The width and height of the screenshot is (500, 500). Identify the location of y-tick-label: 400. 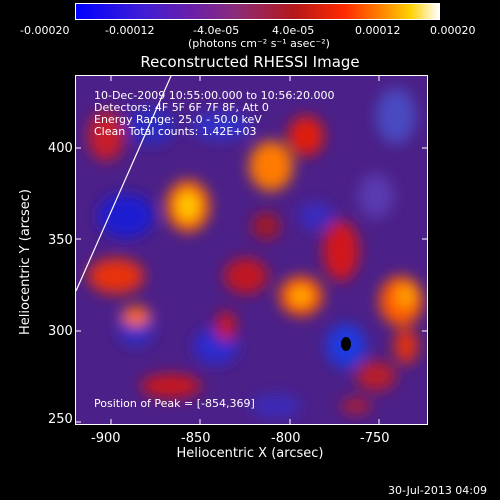
(60, 148).